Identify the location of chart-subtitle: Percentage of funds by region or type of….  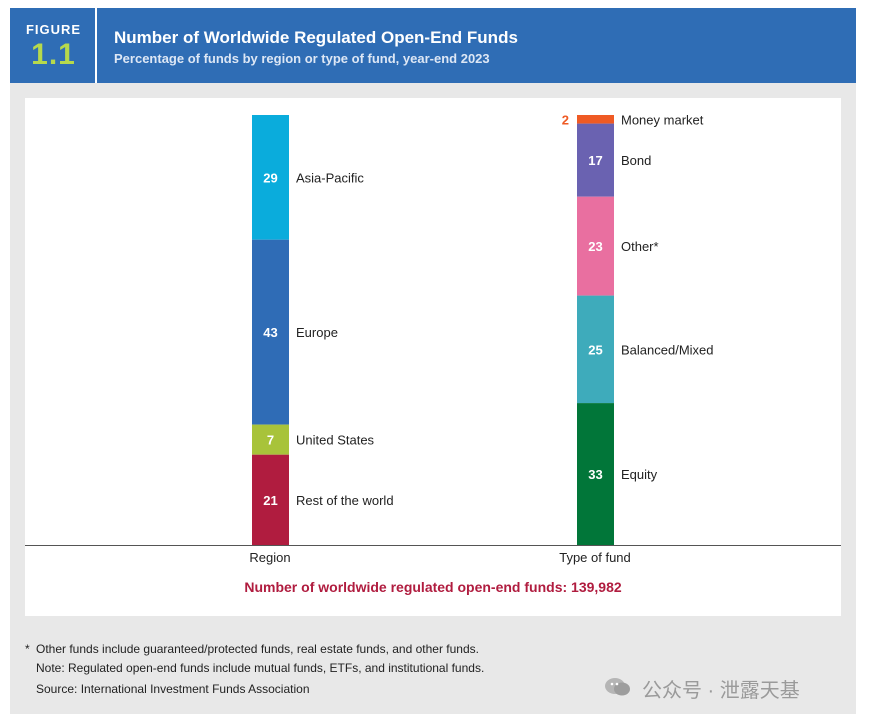
(302, 58).